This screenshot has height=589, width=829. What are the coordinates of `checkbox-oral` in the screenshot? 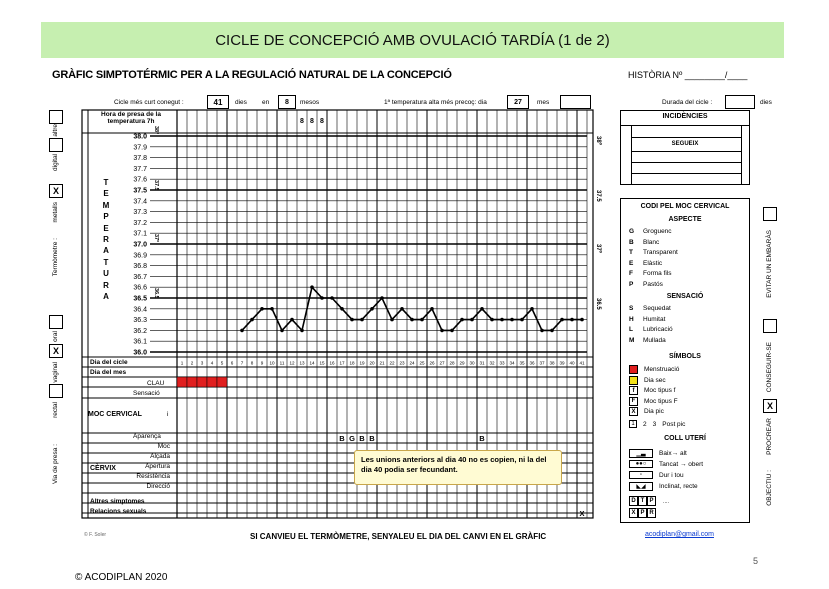 It's located at (56, 322).